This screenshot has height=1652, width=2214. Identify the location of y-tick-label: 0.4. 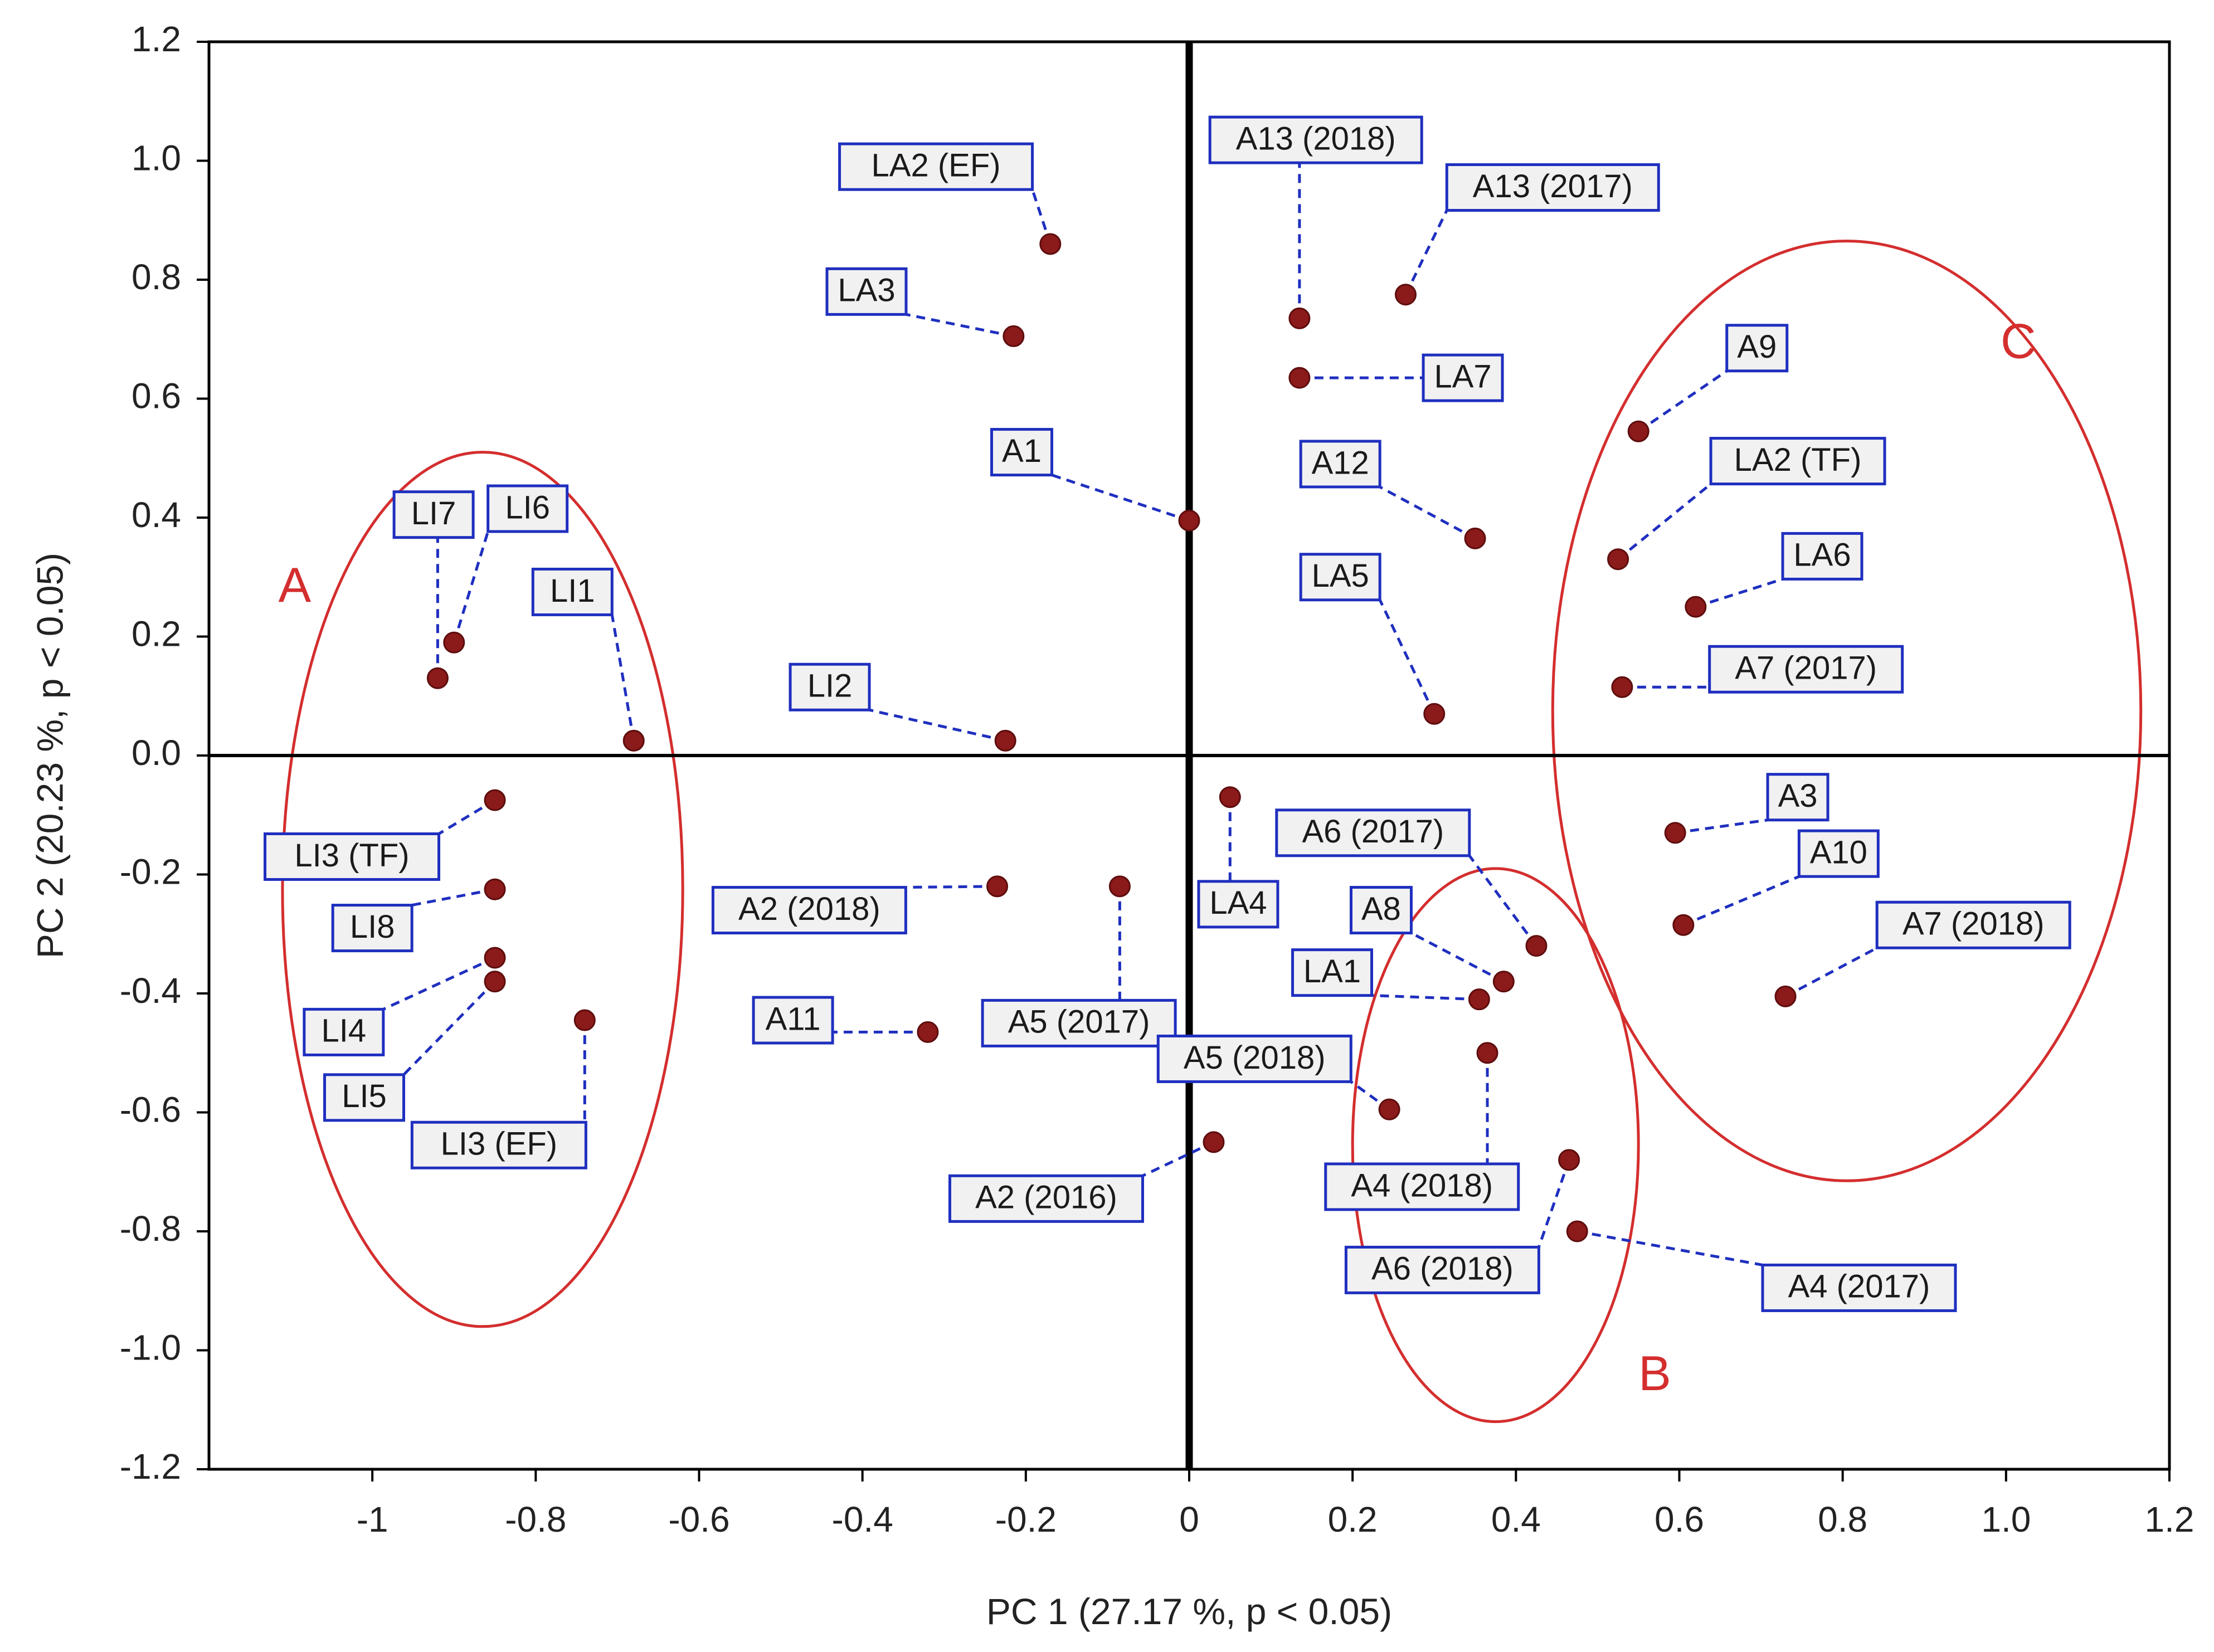
(156, 515).